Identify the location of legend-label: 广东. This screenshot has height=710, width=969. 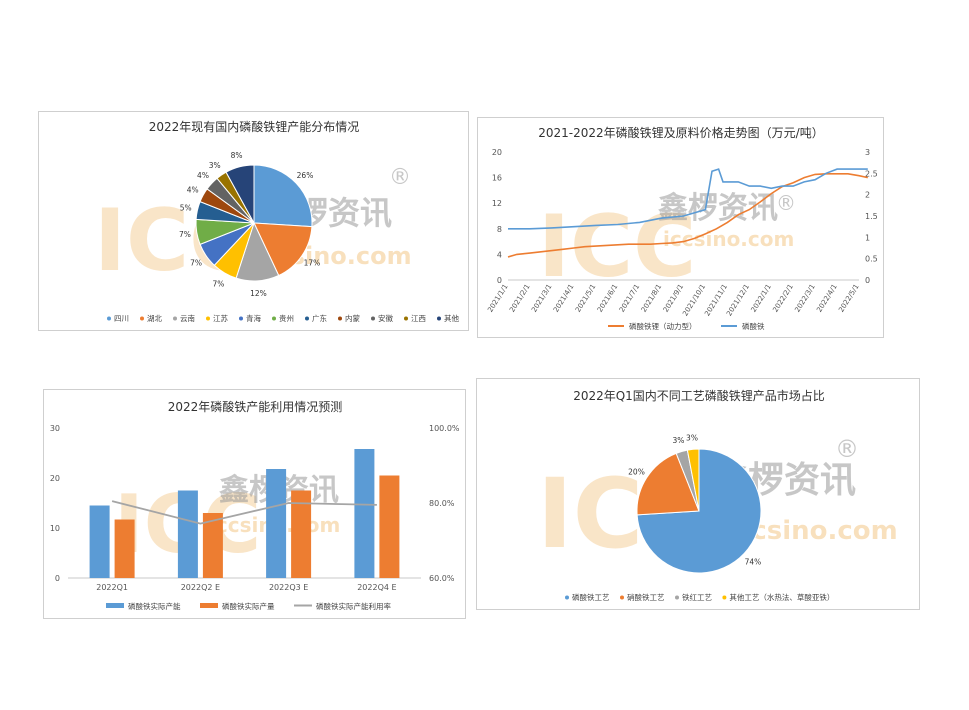
(319, 318).